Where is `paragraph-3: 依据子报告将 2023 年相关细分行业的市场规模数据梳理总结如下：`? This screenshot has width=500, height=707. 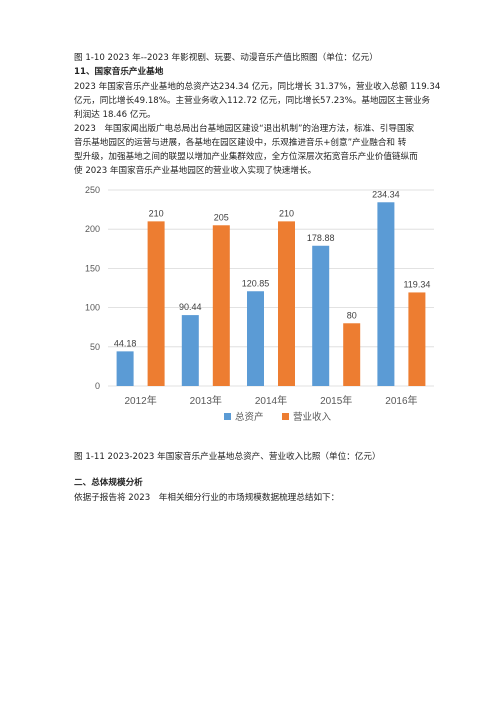 paragraph-3: 依据子报告将 2023 年相关细分行业的市场规模数据梳理总结如下： is located at coordinates (207, 498).